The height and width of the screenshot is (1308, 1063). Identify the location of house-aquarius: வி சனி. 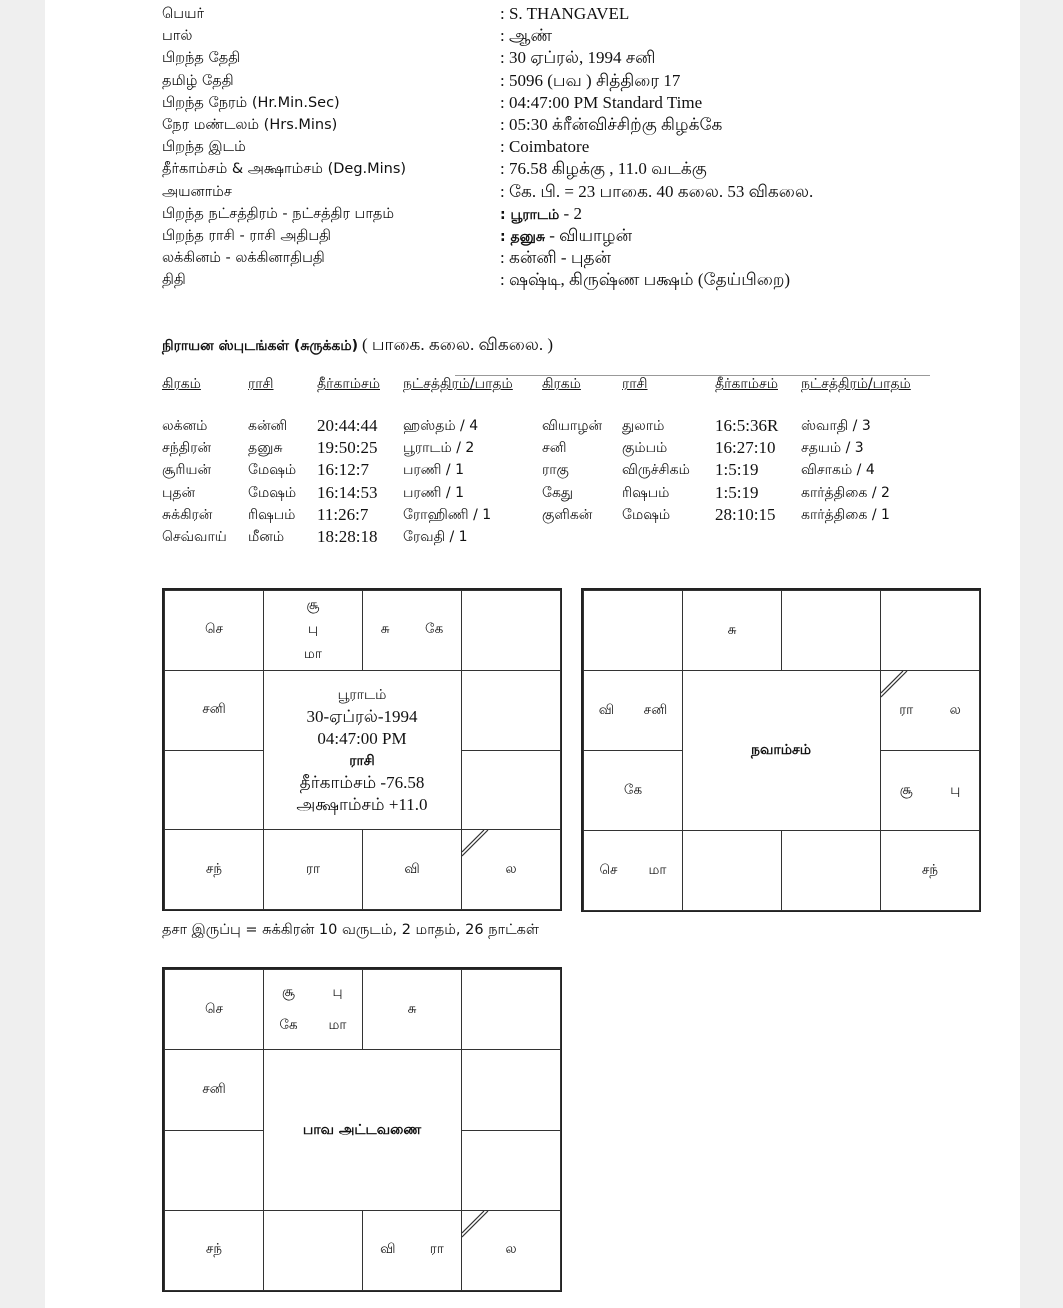
(633, 710).